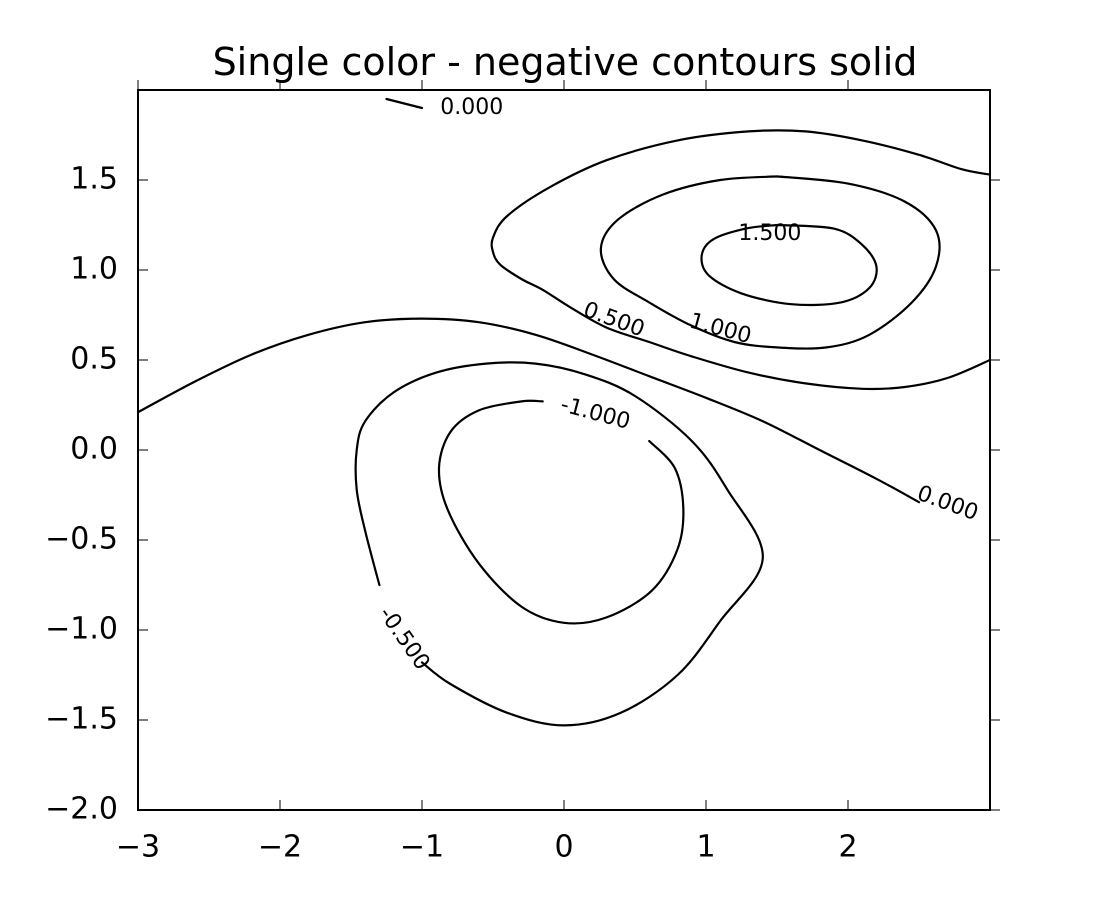 This screenshot has height=900, width=1100. I want to click on x-tick-label-1: −2, so click(280, 847).